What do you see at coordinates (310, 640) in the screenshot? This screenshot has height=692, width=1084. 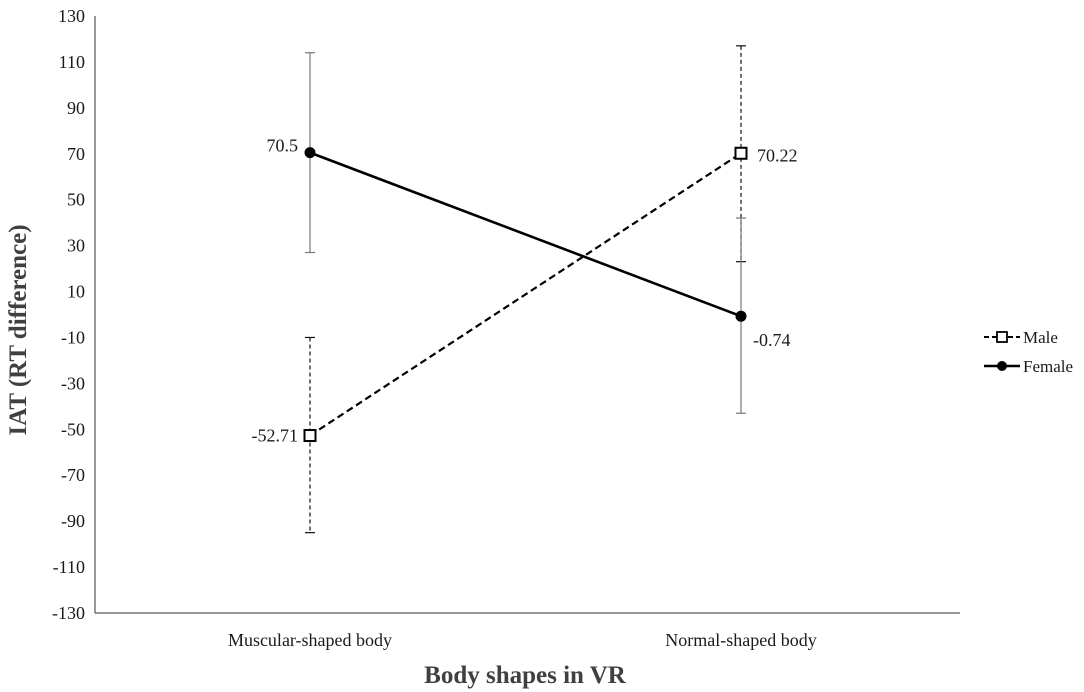 I see `x-tick-label: Muscular-shaped body` at bounding box center [310, 640].